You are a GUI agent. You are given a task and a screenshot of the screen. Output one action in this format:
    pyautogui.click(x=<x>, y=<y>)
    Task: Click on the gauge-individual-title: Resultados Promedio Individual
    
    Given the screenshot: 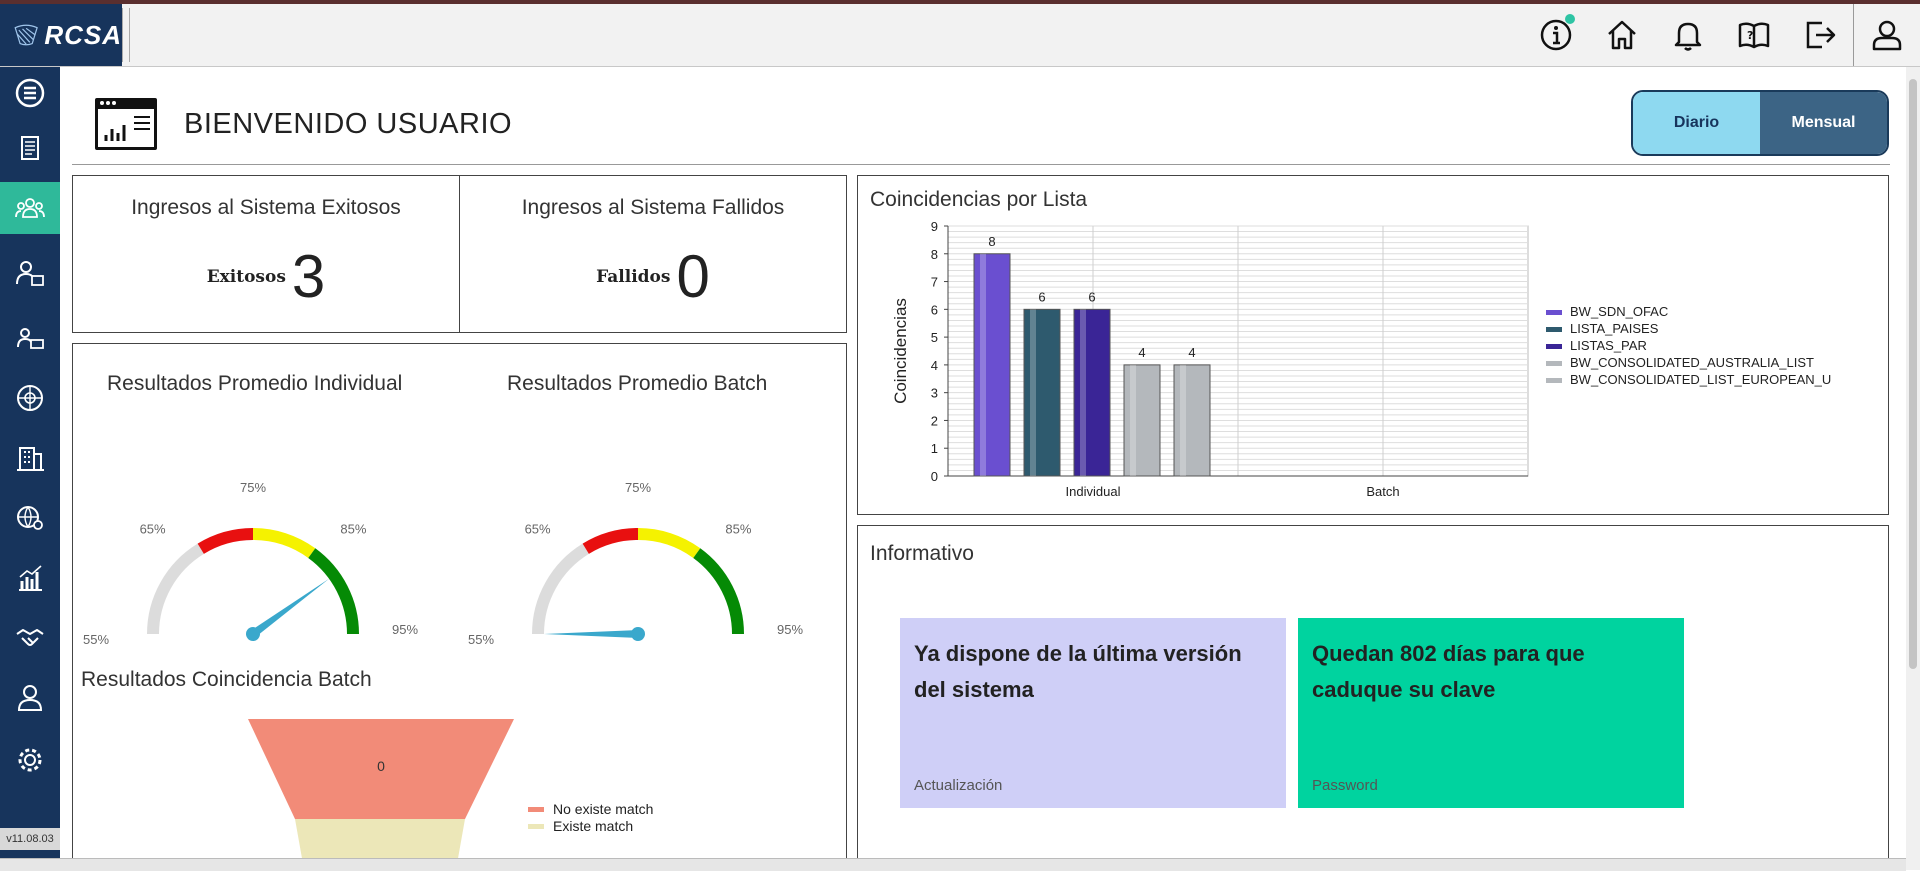 What is the action you would take?
    pyautogui.click(x=255, y=383)
    